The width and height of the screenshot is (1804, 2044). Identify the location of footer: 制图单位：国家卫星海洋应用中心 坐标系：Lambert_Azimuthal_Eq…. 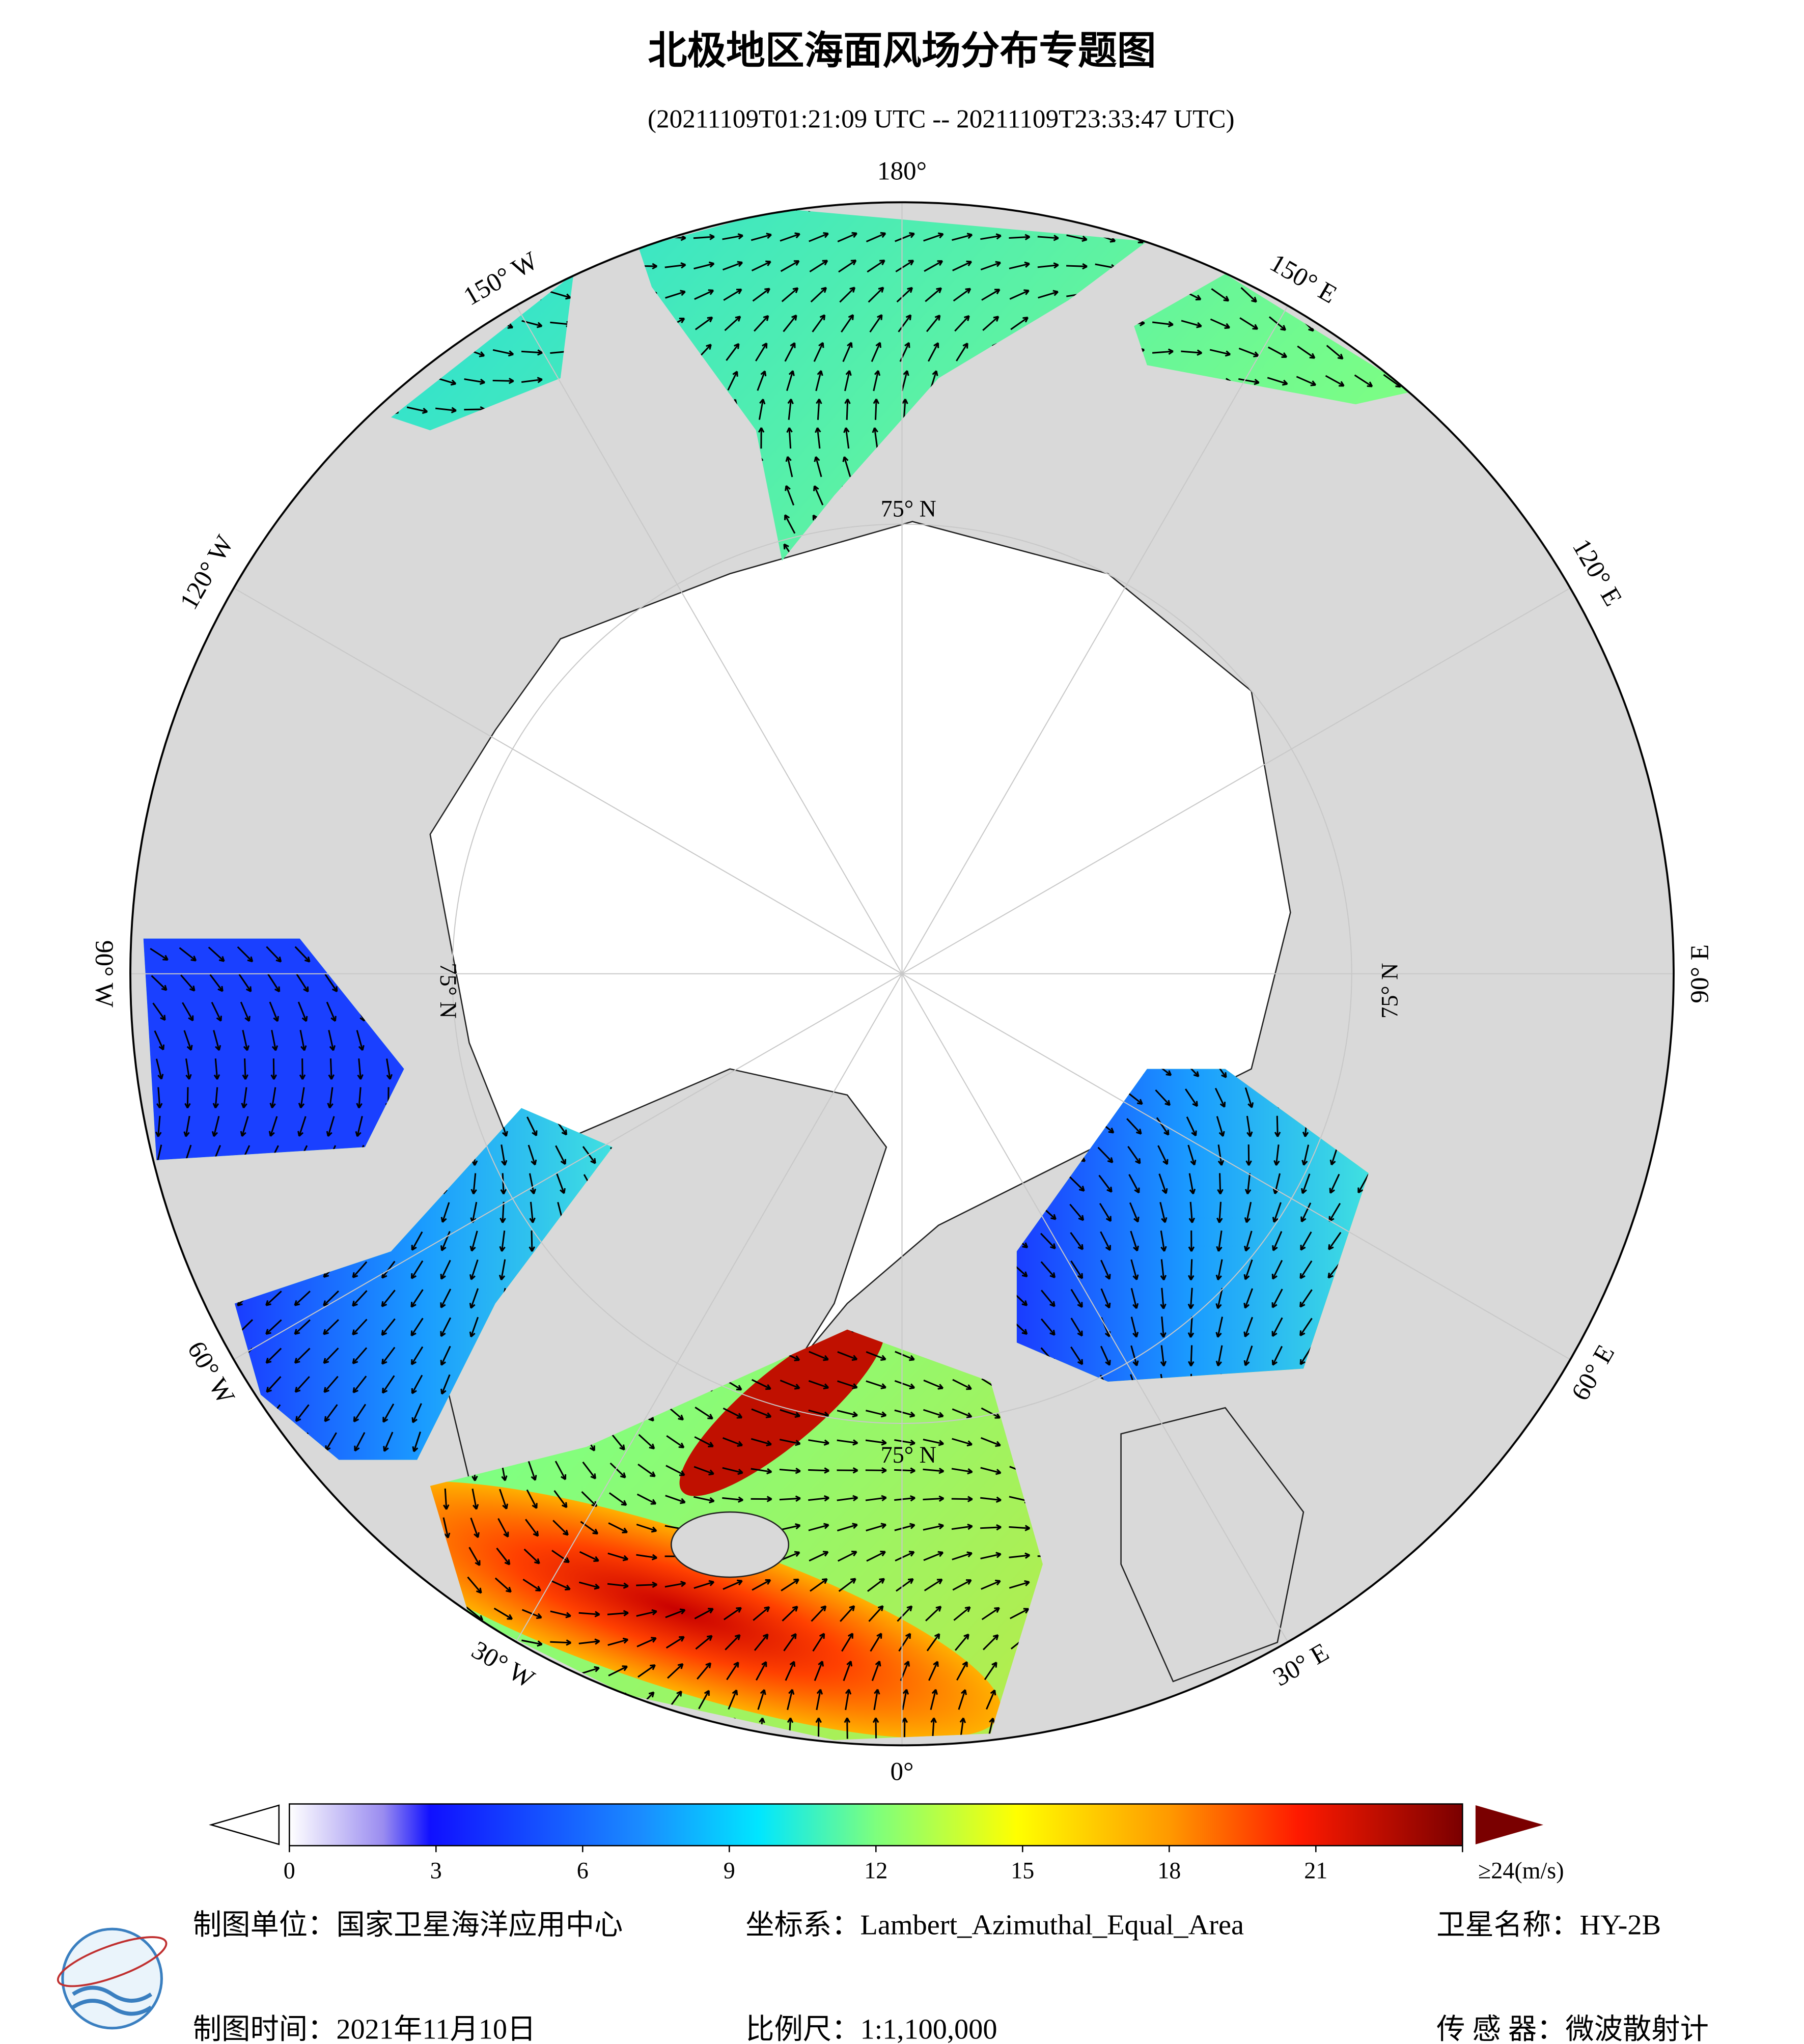
(951, 1977).